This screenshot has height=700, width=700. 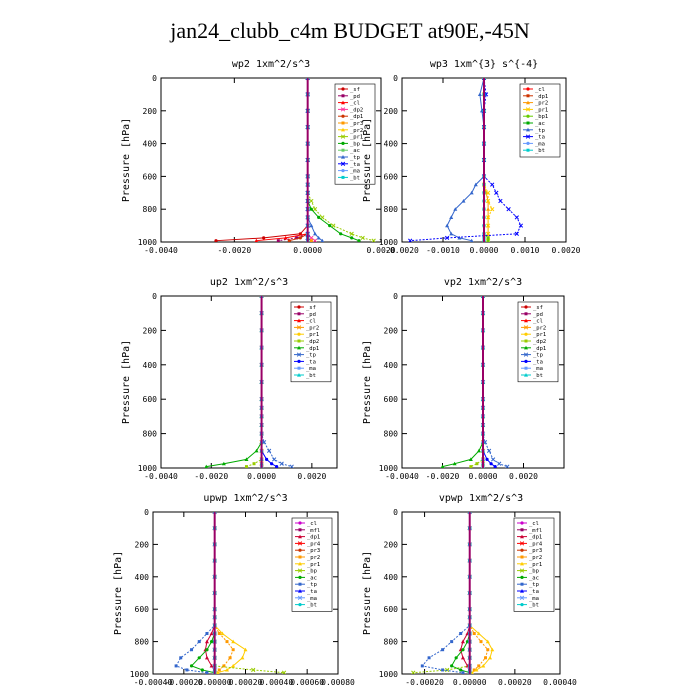 I want to click on x-tick-label: -0.0020, so click(x=402, y=250).